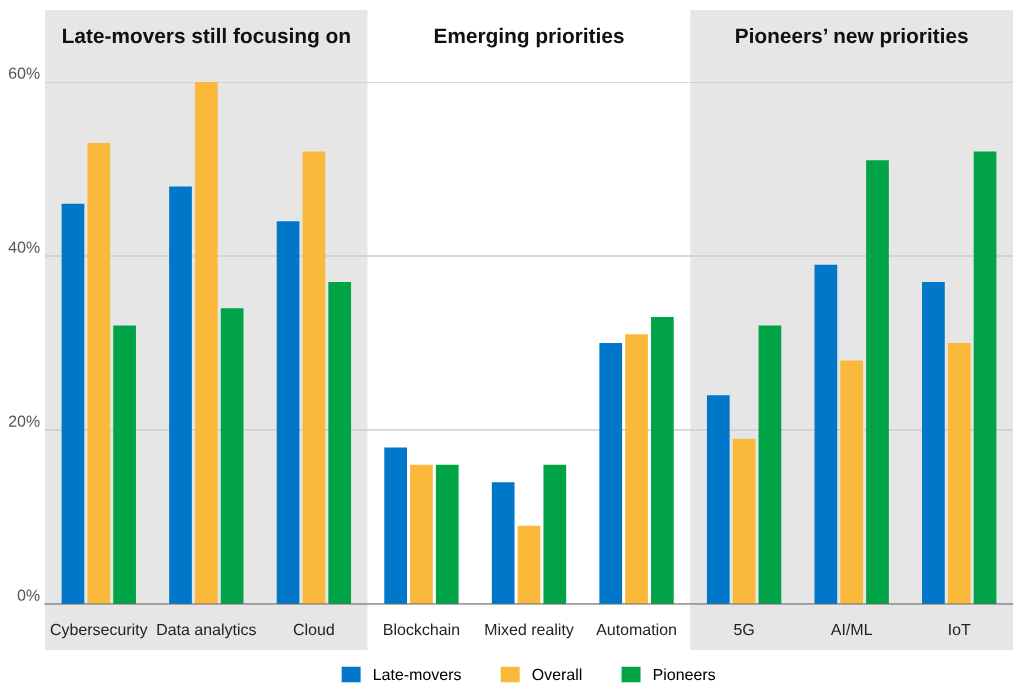 This screenshot has width=1013, height=691. What do you see at coordinates (24, 247) in the screenshot?
I see `y-tick-label: 40%` at bounding box center [24, 247].